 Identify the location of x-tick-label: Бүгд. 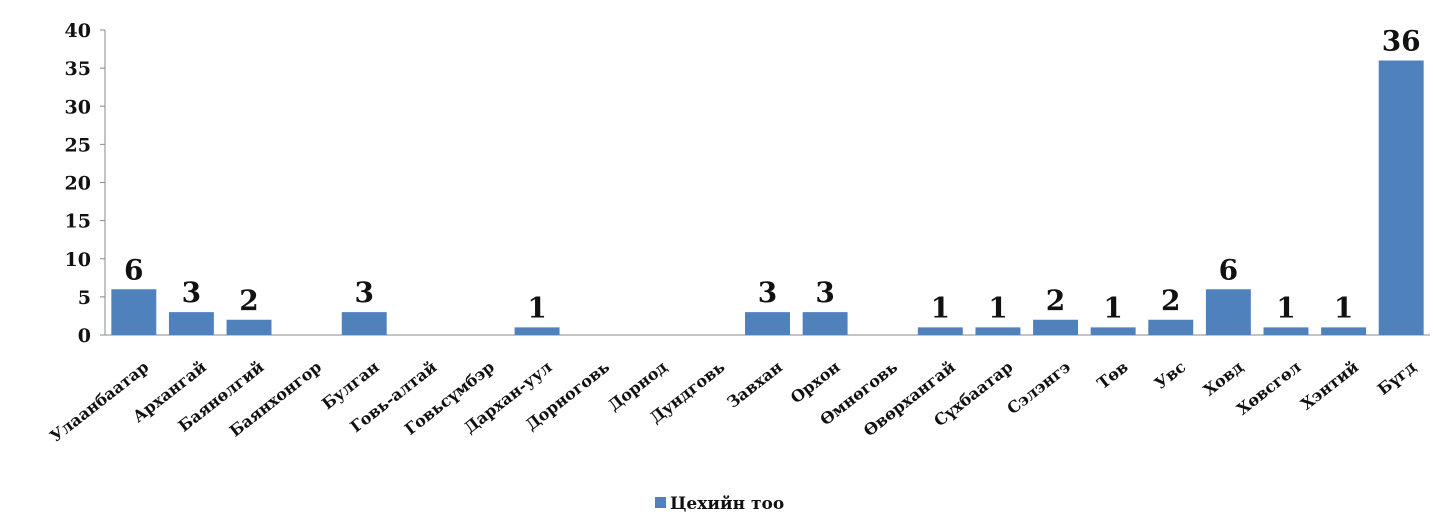
(1397, 378).